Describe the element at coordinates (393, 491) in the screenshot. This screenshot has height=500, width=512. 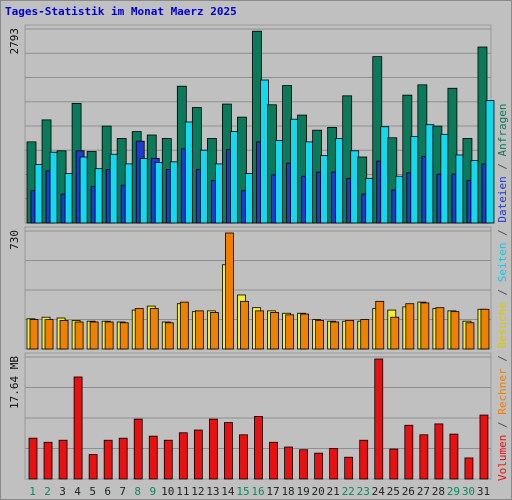
I see `x-tick-label: 25` at that location.